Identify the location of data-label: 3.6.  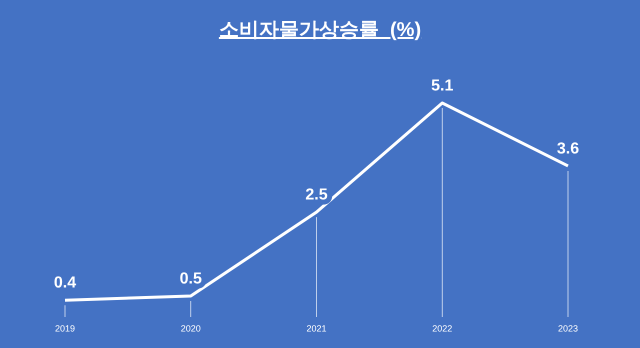
(568, 149).